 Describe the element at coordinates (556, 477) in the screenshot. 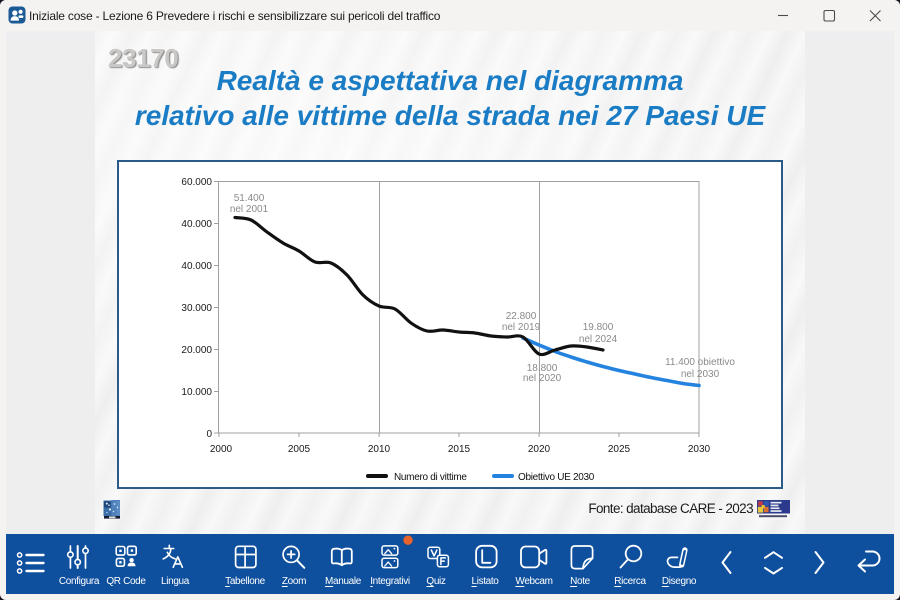

I see `svg-text: Obiettivo UE 2030` at that location.